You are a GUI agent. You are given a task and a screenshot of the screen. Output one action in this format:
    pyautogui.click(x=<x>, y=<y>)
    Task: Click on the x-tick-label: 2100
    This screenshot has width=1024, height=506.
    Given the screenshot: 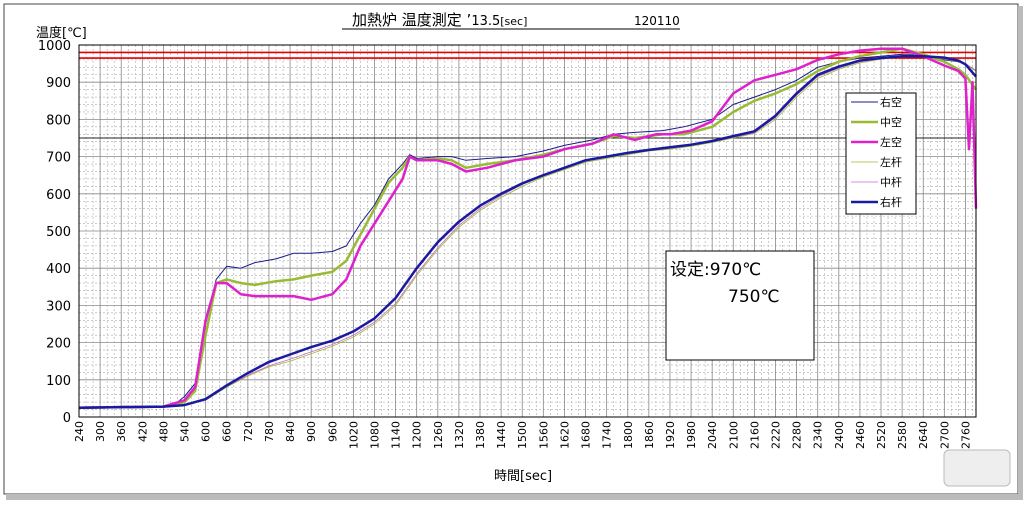 What is the action you would take?
    pyautogui.click(x=733, y=435)
    